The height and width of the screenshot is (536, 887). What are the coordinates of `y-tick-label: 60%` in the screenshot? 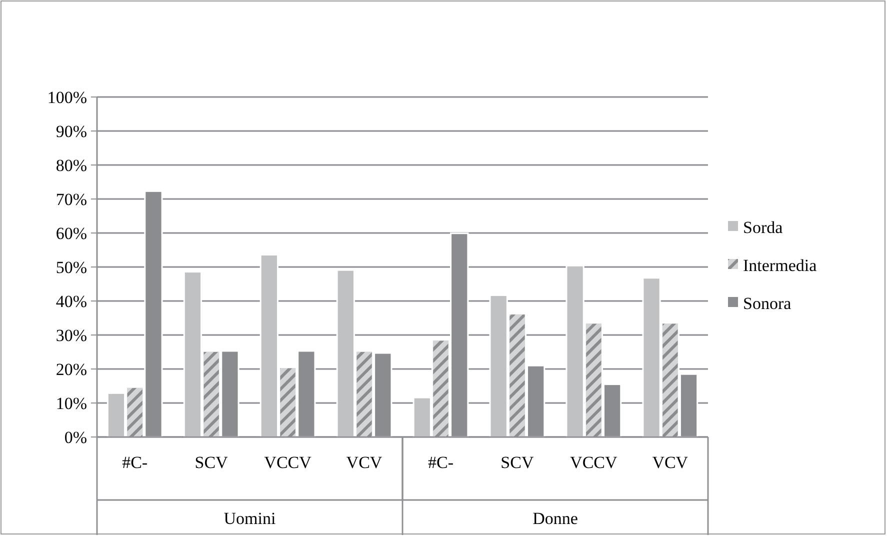 It's located at (71, 233).